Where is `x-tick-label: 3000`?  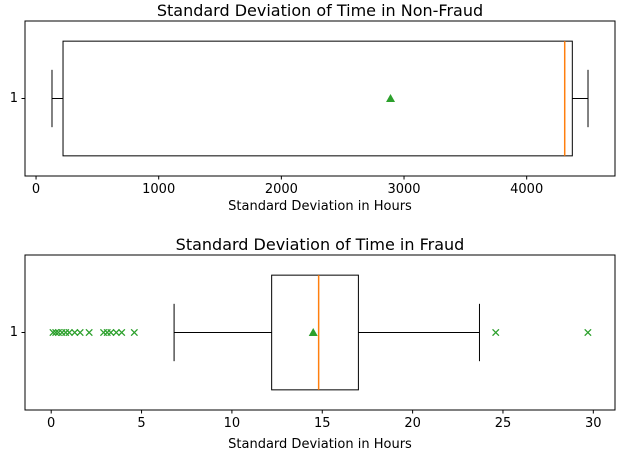
x-tick-label: 3000 is located at coordinates (403, 189).